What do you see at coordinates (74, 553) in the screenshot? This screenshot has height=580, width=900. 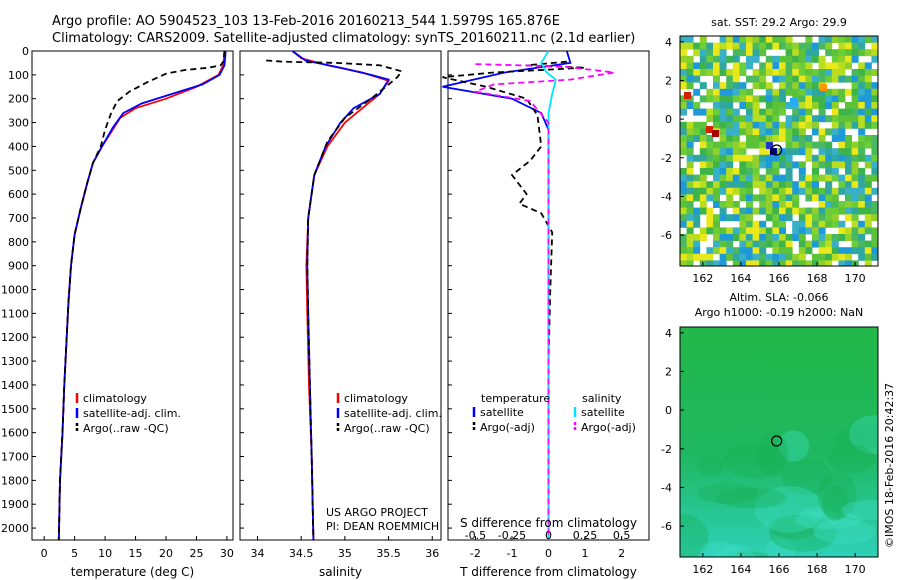 I see `x-tick-label: 5` at bounding box center [74, 553].